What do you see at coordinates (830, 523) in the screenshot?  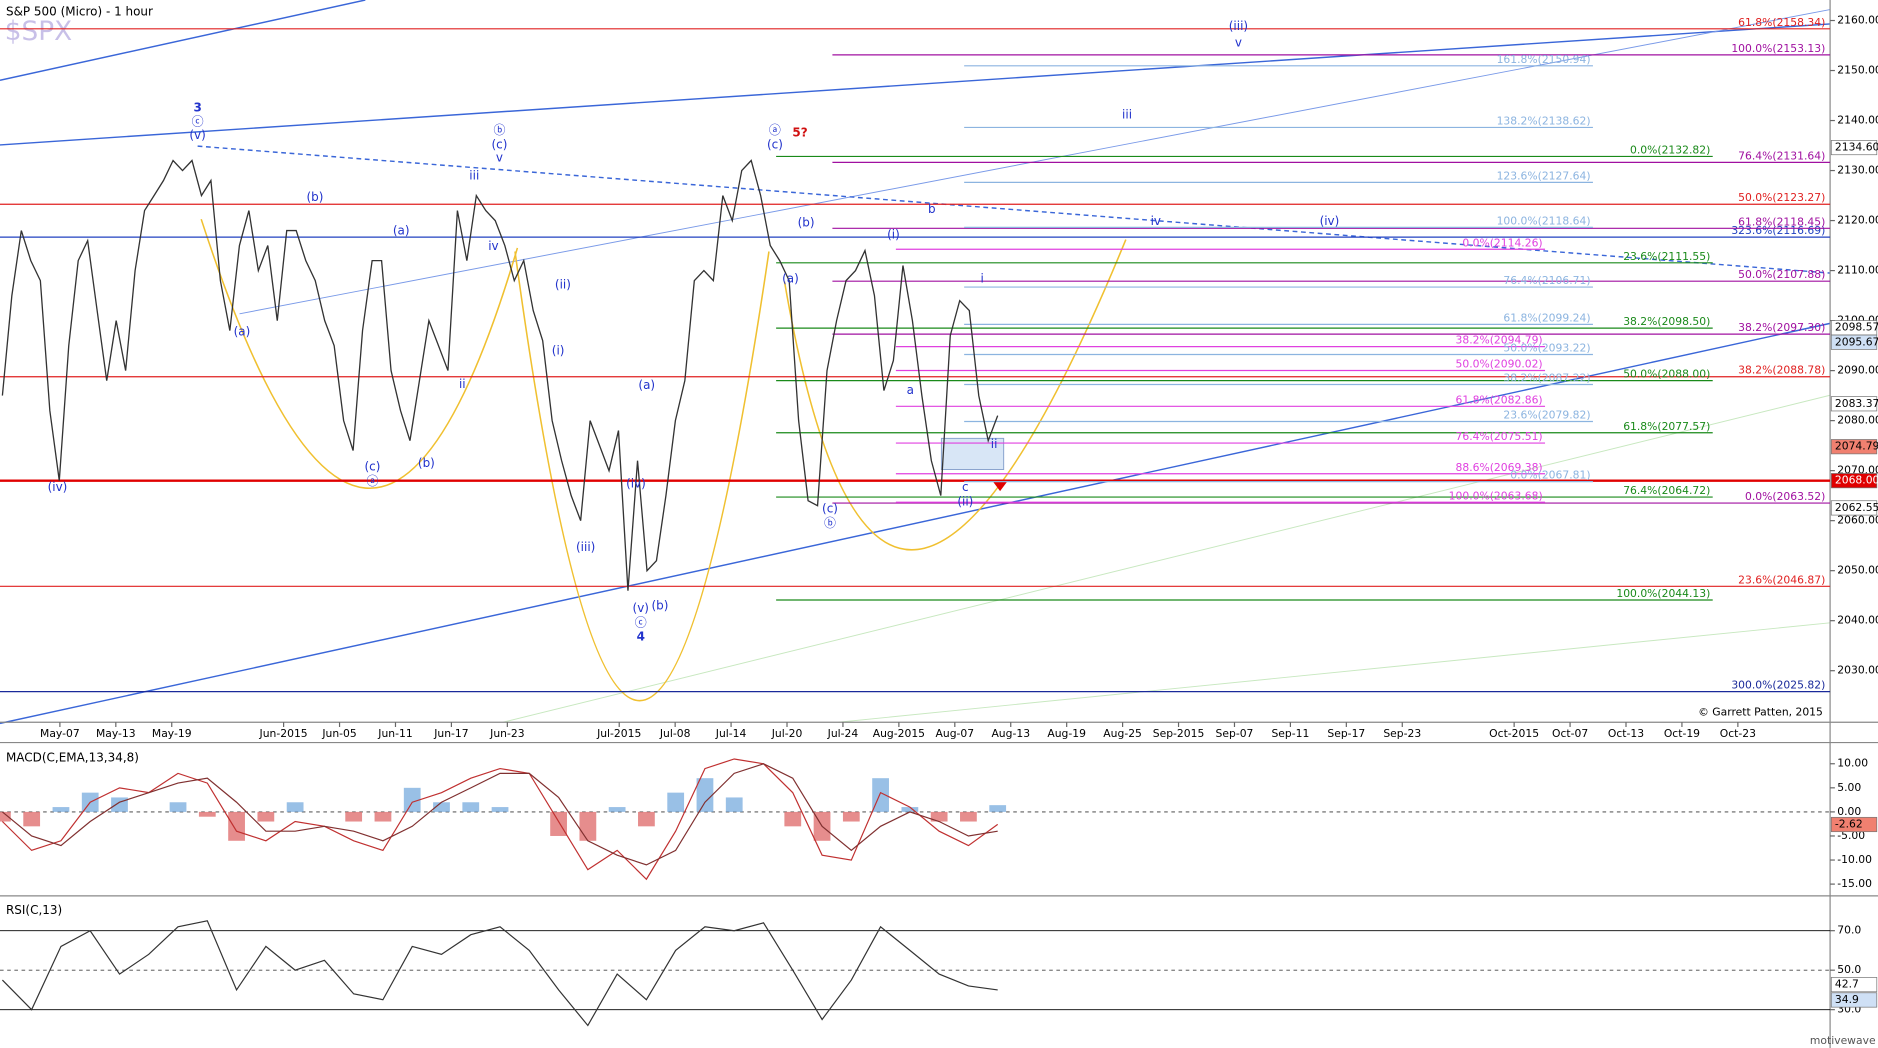 I see `wave-label: ⓑ` at bounding box center [830, 523].